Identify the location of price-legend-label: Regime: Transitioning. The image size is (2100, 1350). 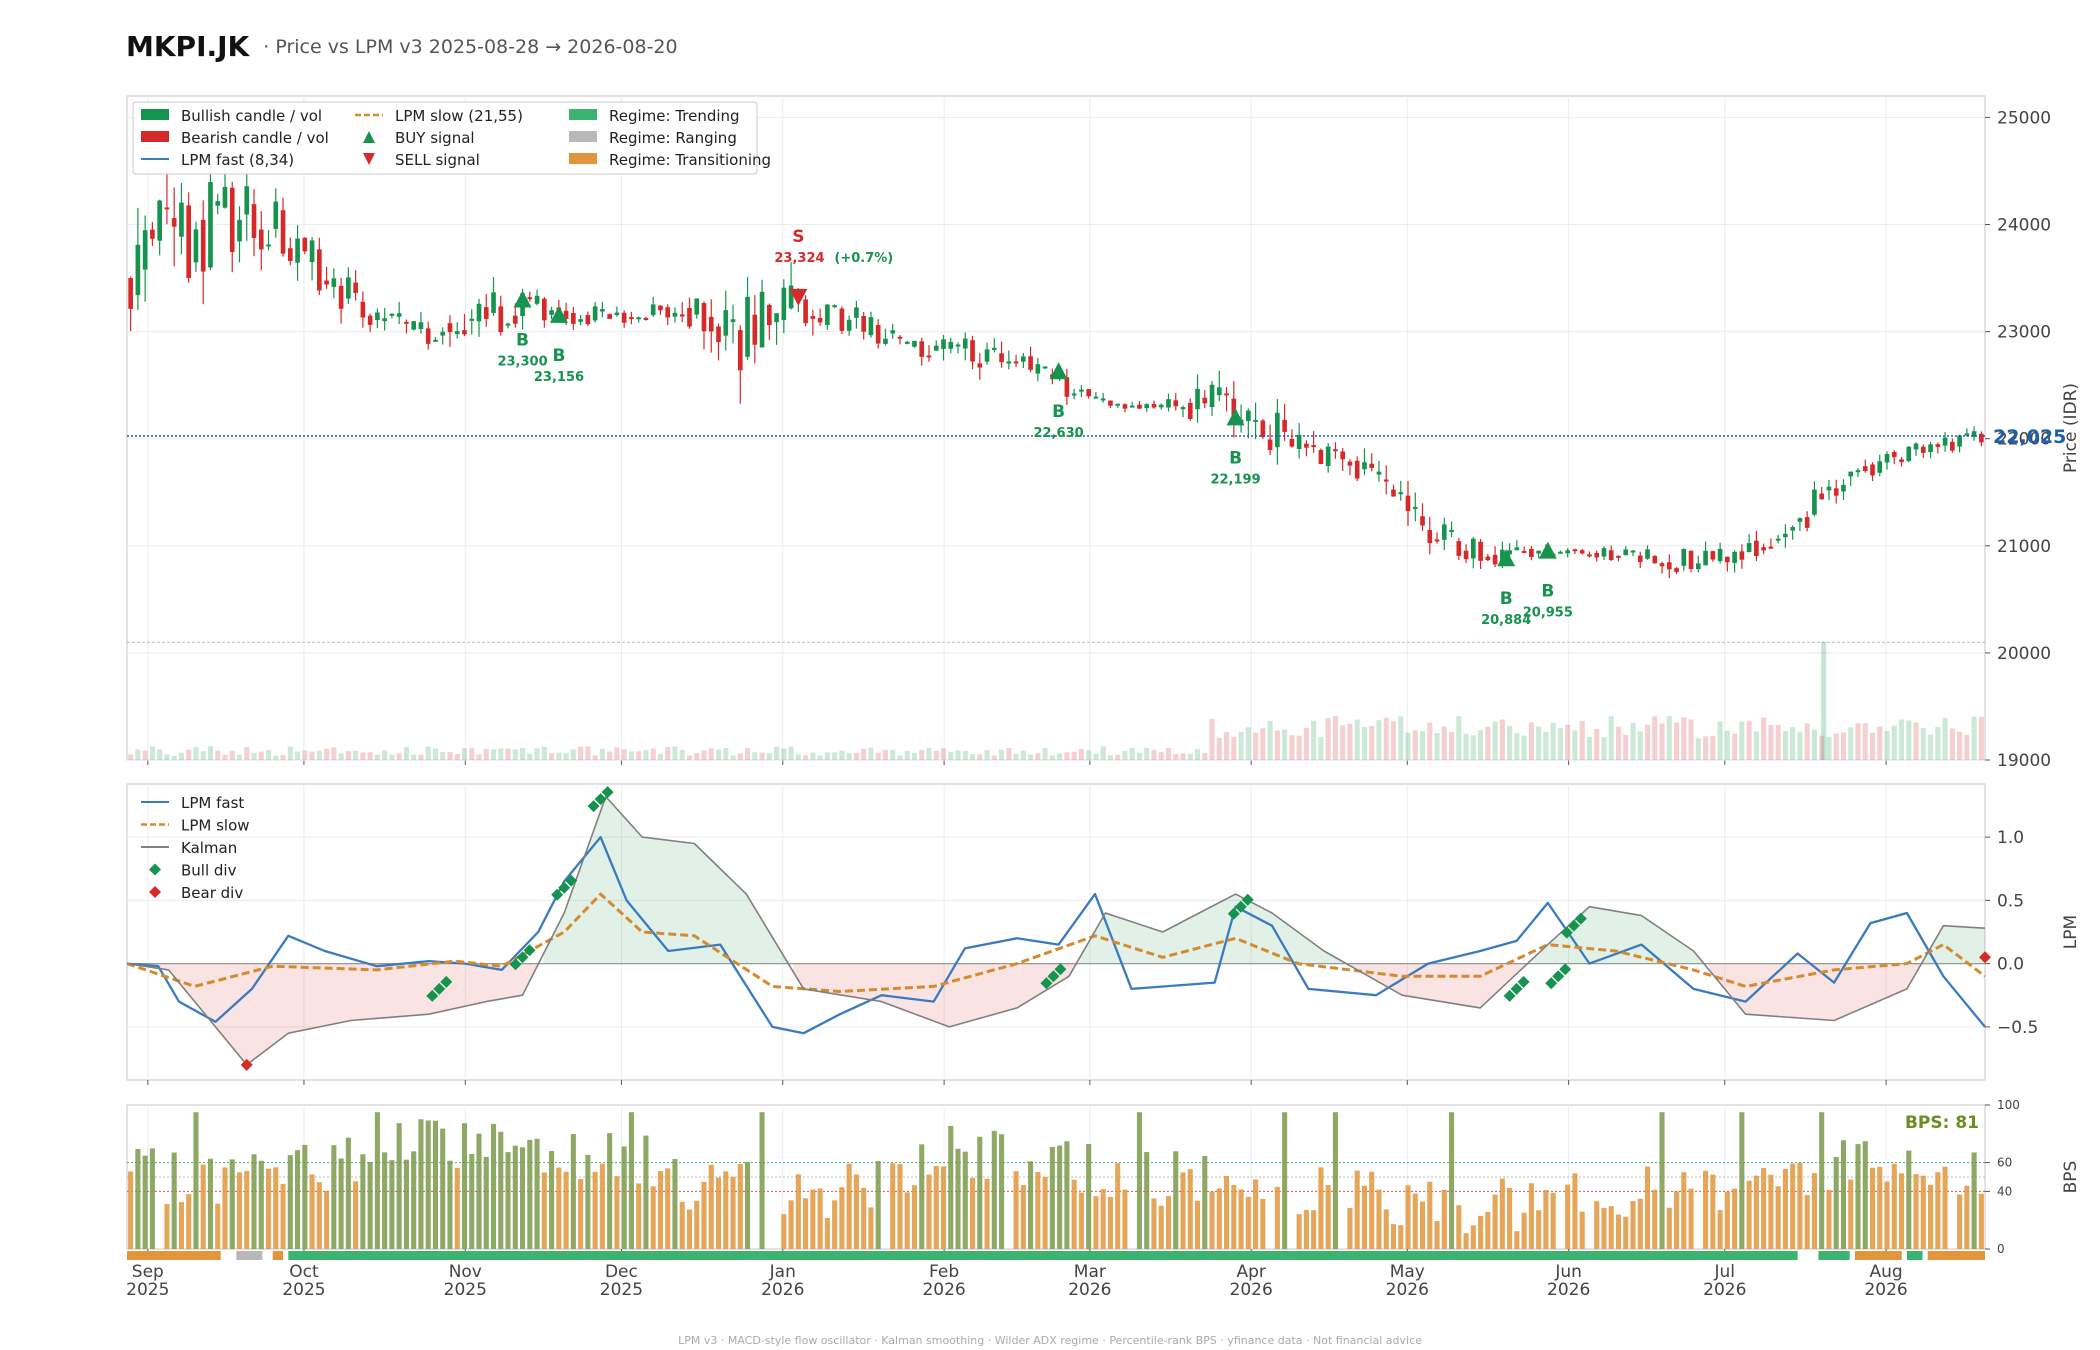
(690, 160).